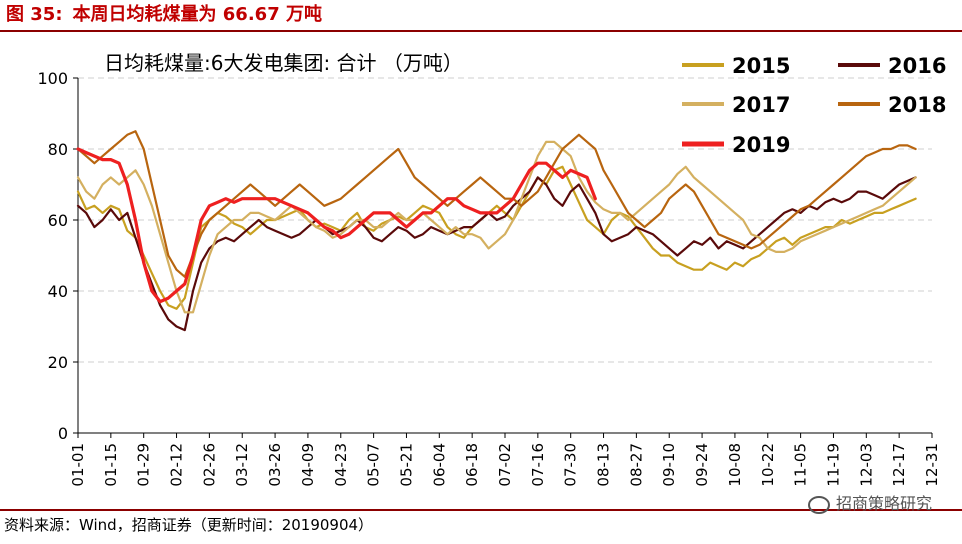 The height and width of the screenshot is (544, 962). What do you see at coordinates (209, 465) in the screenshot?
I see `x-tick-label: 02-26` at bounding box center [209, 465].